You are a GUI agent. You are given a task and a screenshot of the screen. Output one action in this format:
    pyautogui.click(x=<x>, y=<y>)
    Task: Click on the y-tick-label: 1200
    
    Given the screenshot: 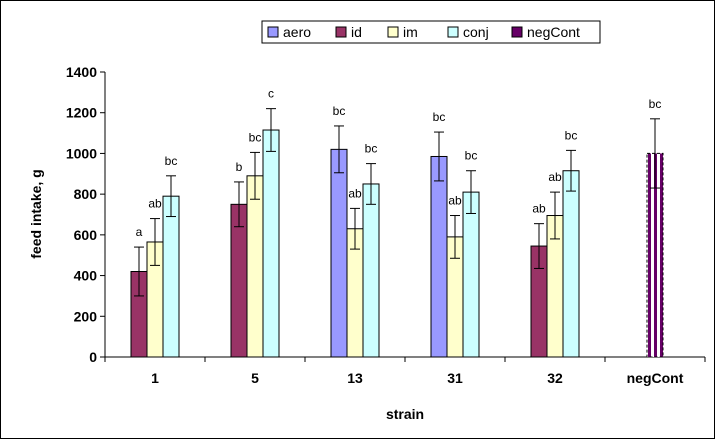 What is the action you would take?
    pyautogui.click(x=81, y=113)
    